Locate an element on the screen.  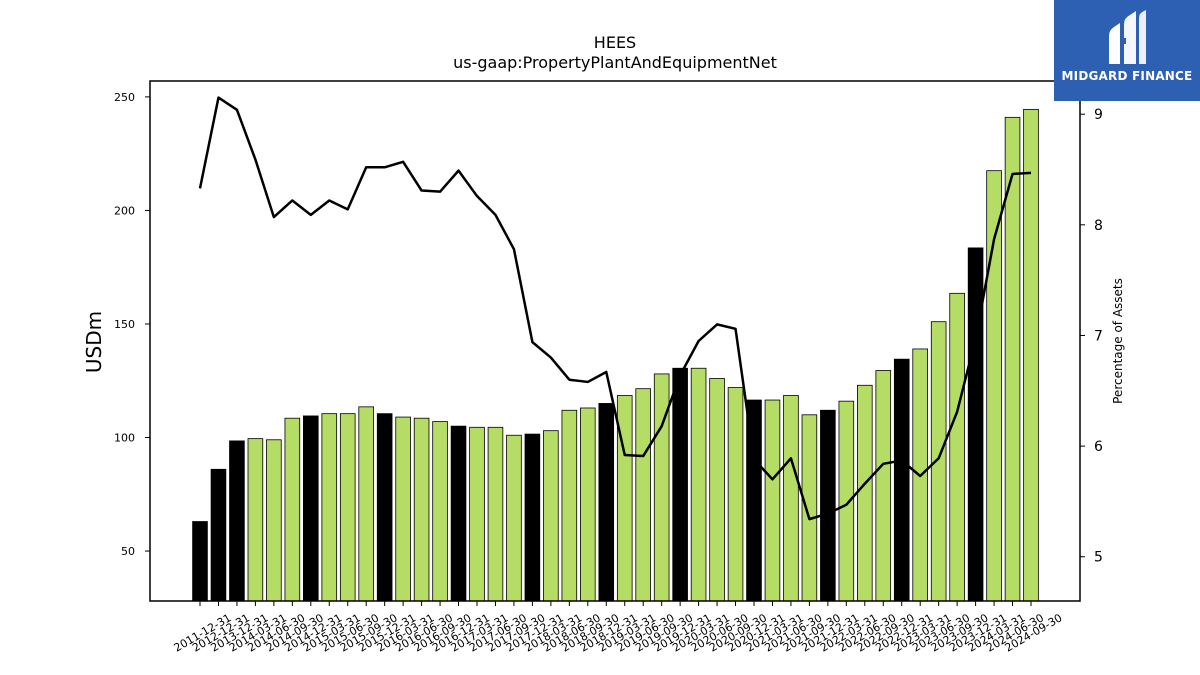
chart-subtitle: us-gaap:PropertyPlantAndEquipmentNet is located at coordinates (615, 62).